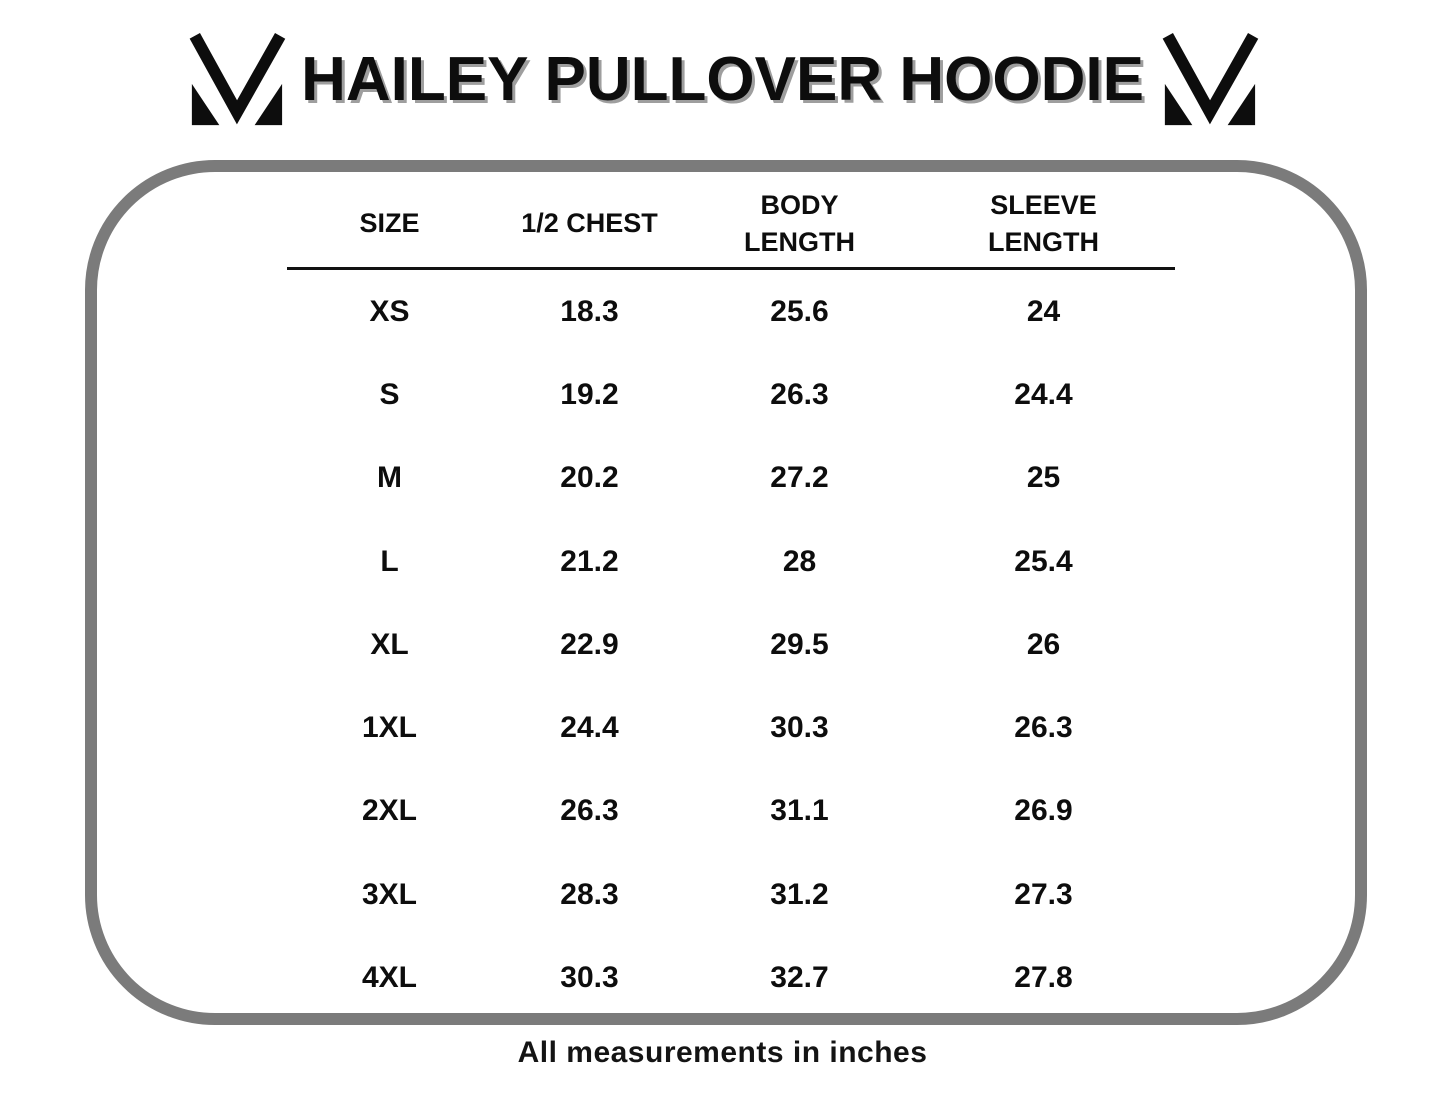 This screenshot has height=1116, width=1445. Describe the element at coordinates (799, 478) in the screenshot. I see `body-length-value: 27.2` at that location.